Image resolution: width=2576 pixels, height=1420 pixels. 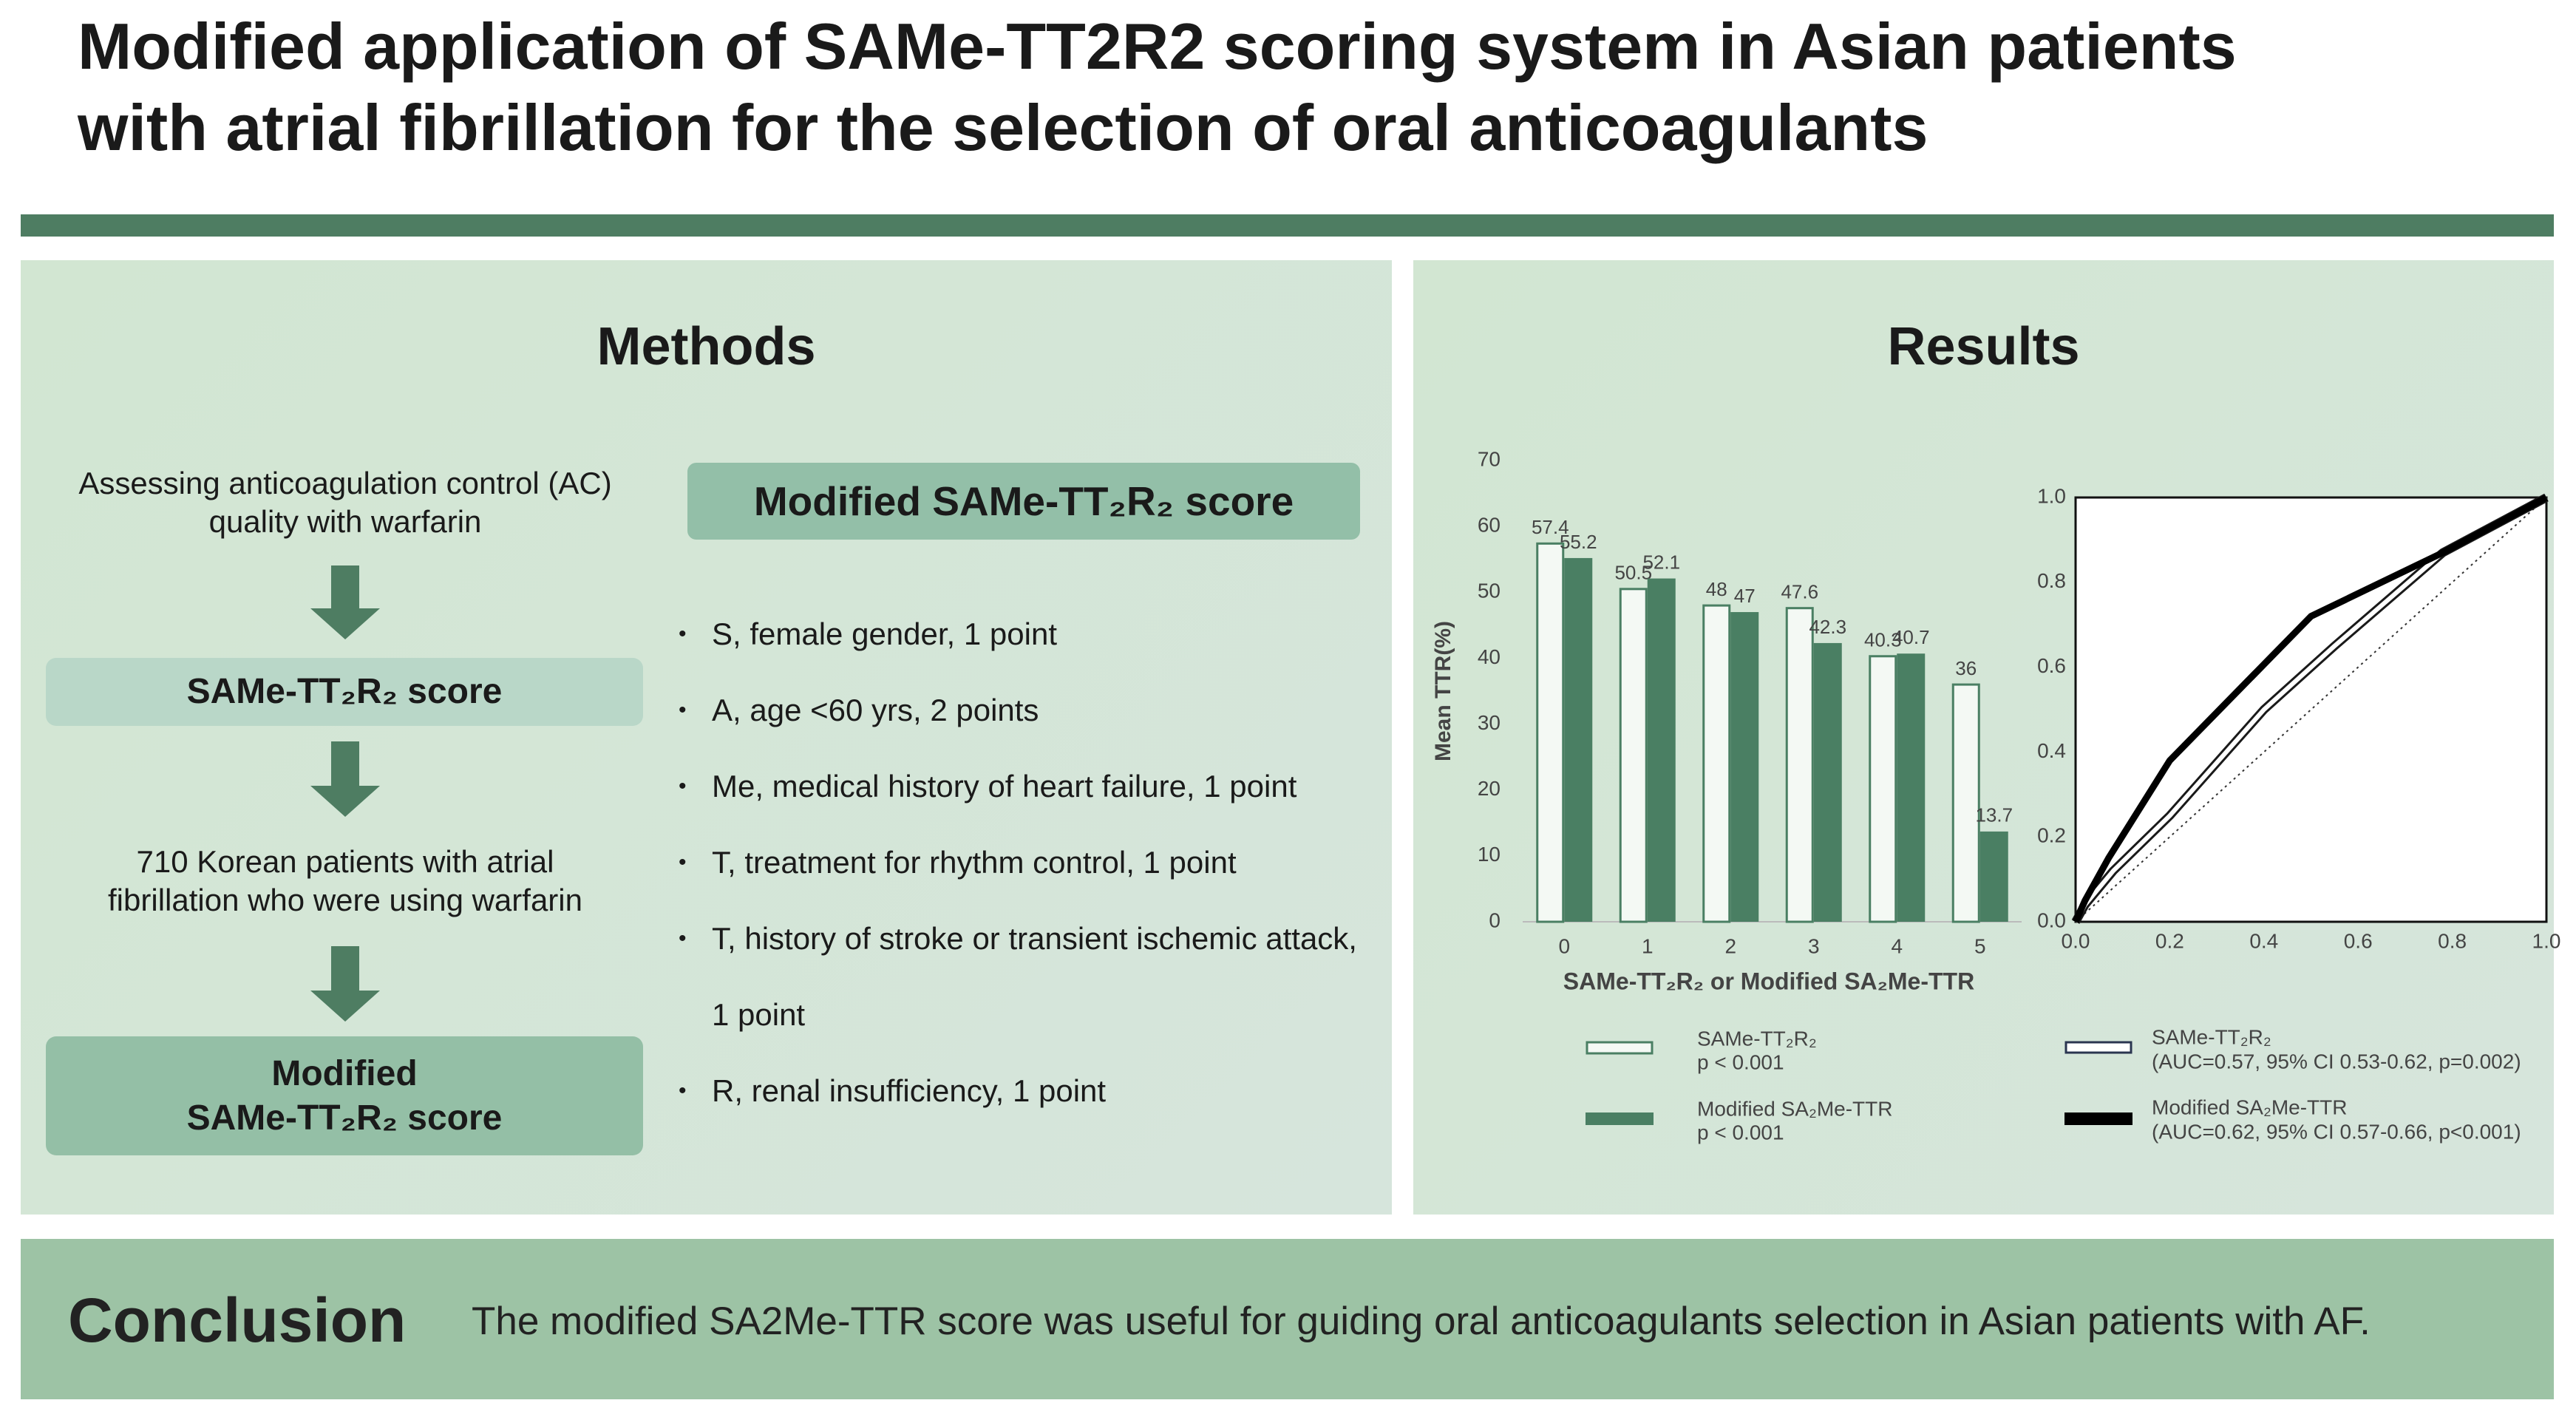 I want to click on flow-line: quality with warfarin, so click(x=345, y=521).